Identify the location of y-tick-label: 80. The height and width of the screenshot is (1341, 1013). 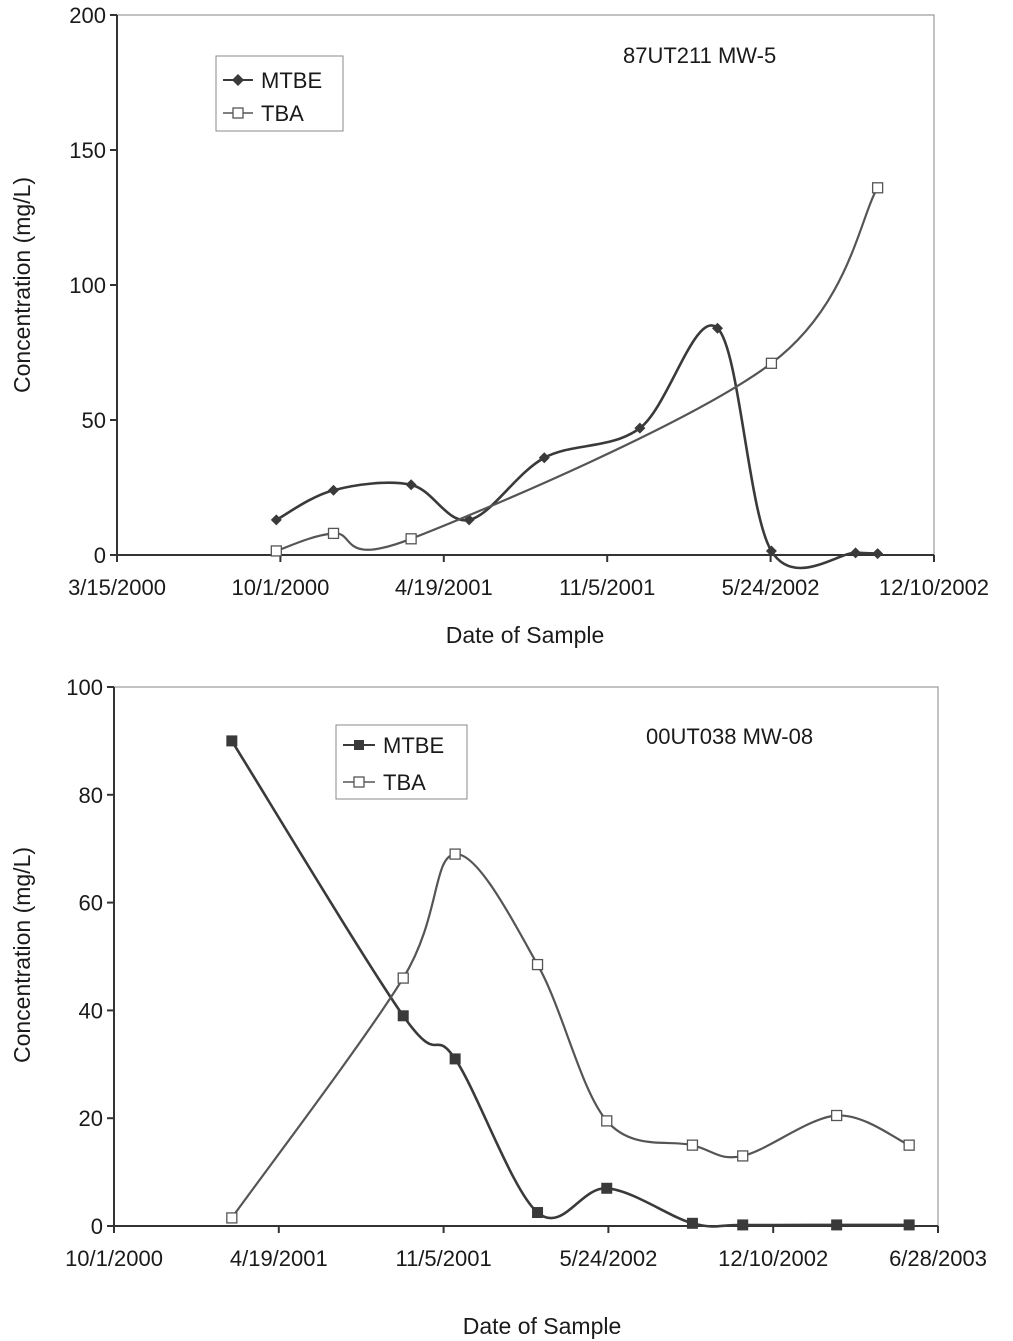
(91, 795).